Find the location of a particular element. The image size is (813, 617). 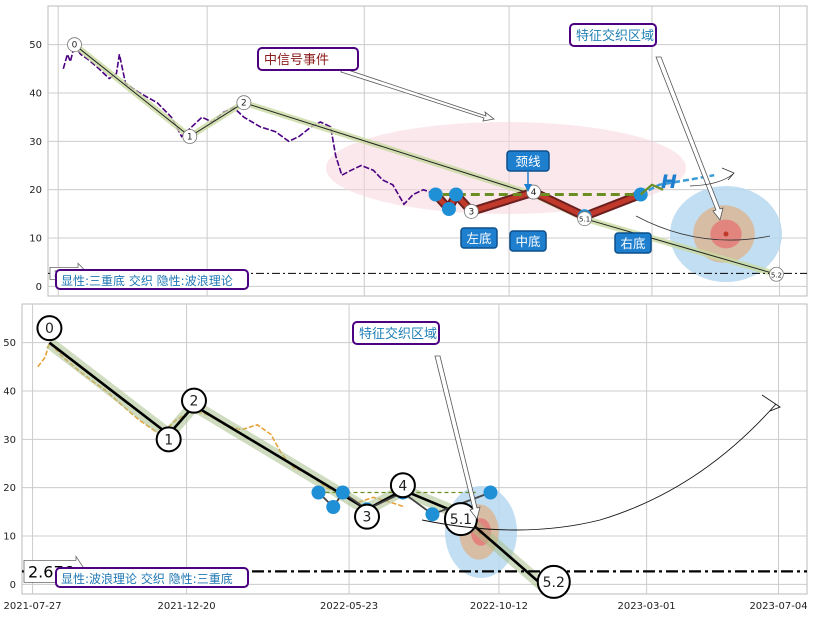

middle-bottom-label-box is located at coordinates (528, 241).